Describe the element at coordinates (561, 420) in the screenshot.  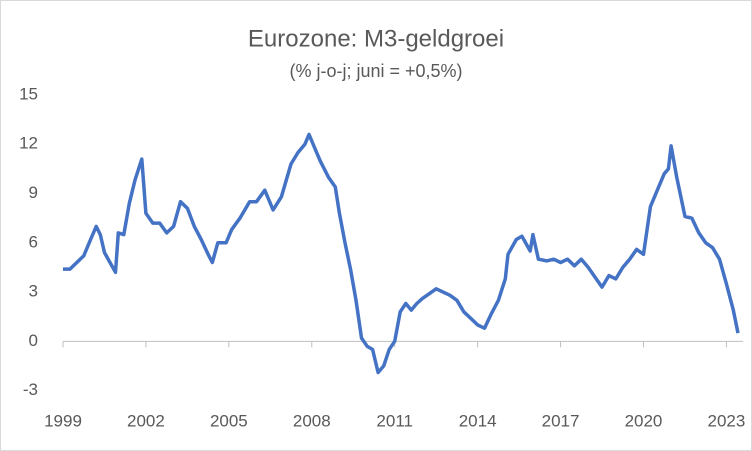
I see `x-tick-label: 2017` at that location.